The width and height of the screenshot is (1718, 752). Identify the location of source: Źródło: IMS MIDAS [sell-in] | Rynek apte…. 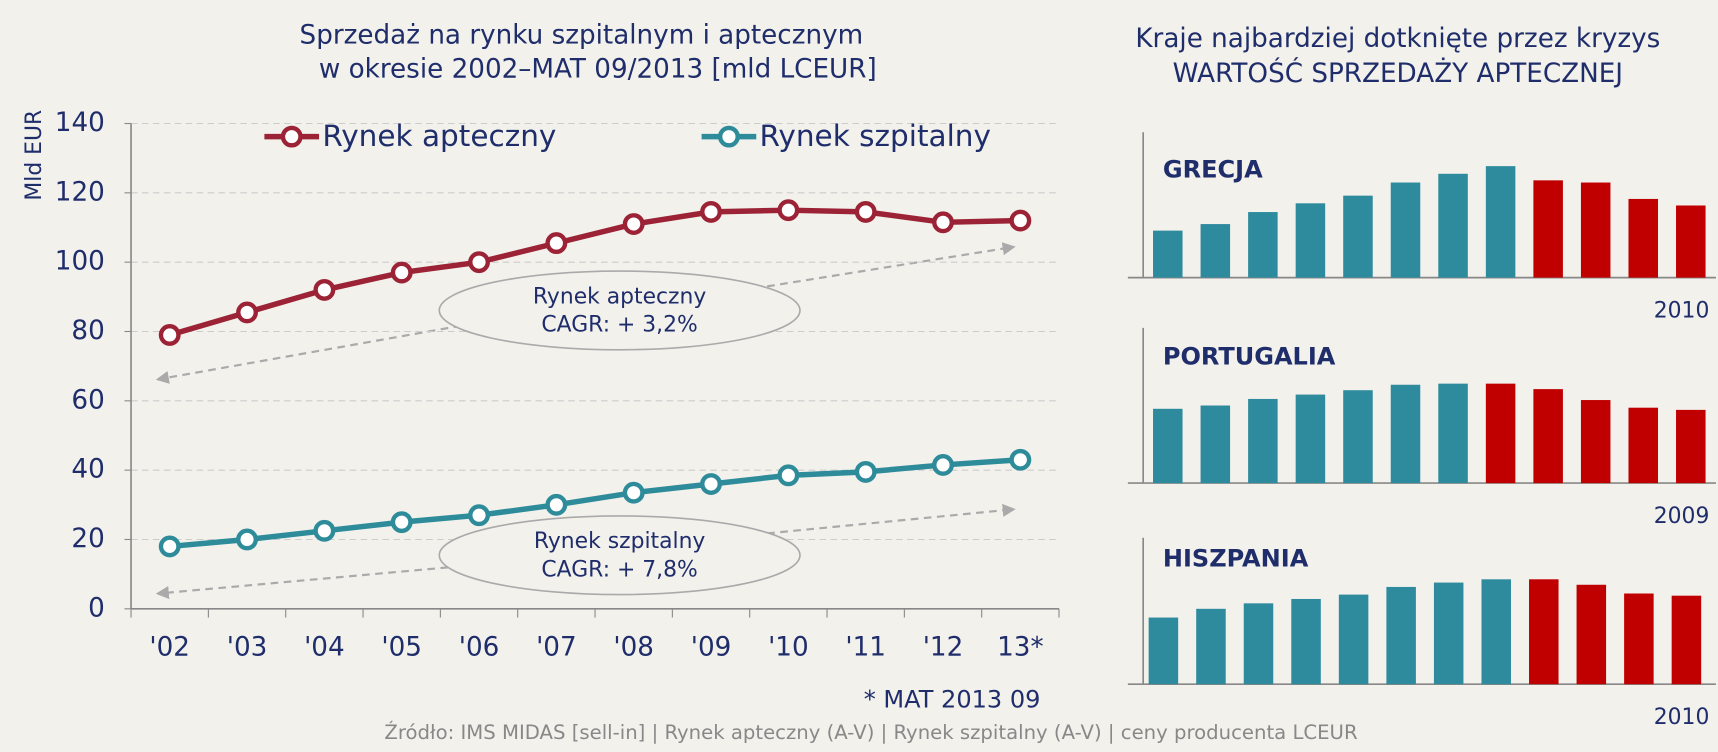
(871, 732).